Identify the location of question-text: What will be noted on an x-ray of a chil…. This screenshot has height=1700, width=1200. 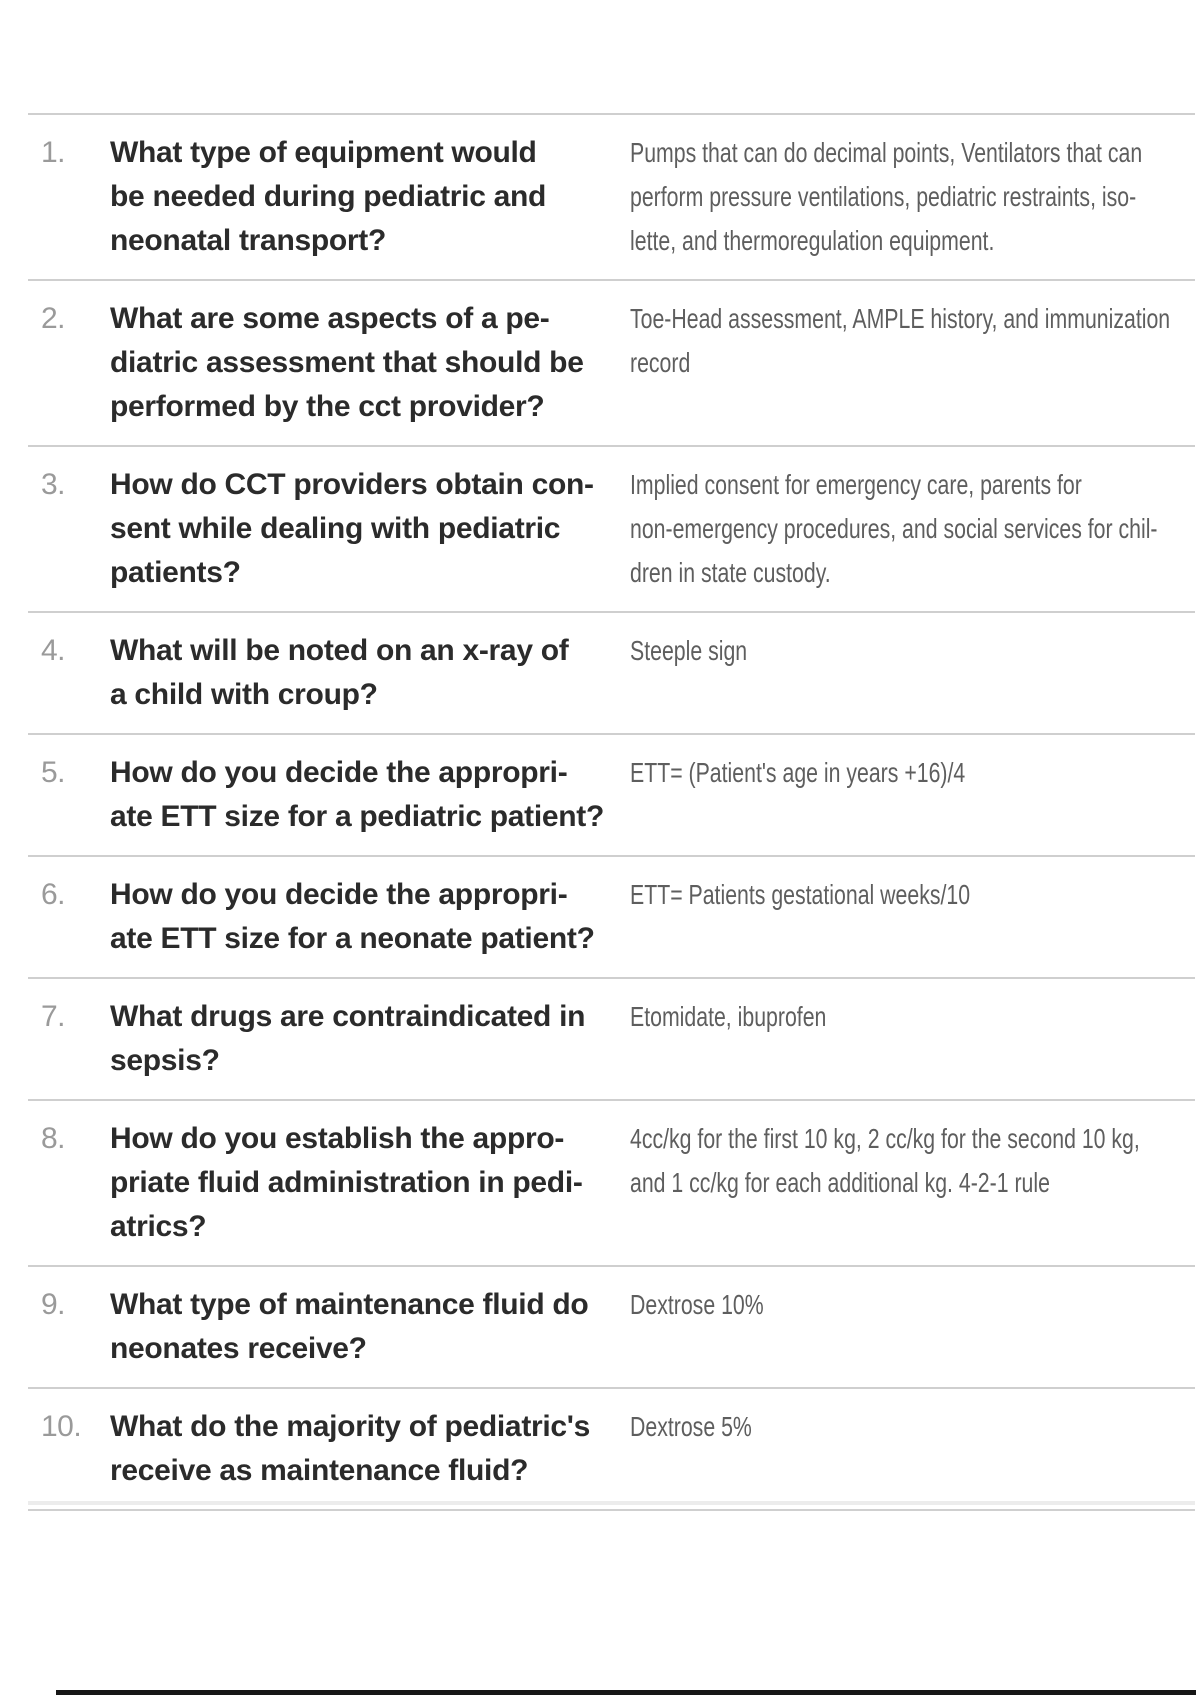
(339, 672).